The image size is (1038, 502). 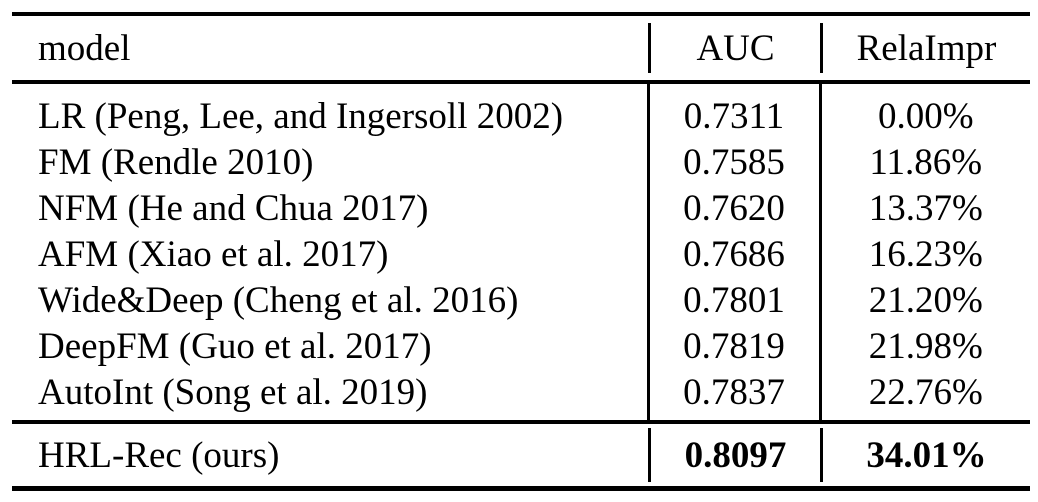 What do you see at coordinates (301, 116) in the screenshot?
I see `model-cell: LR (Peng, Lee, and Ingersoll 2002)` at bounding box center [301, 116].